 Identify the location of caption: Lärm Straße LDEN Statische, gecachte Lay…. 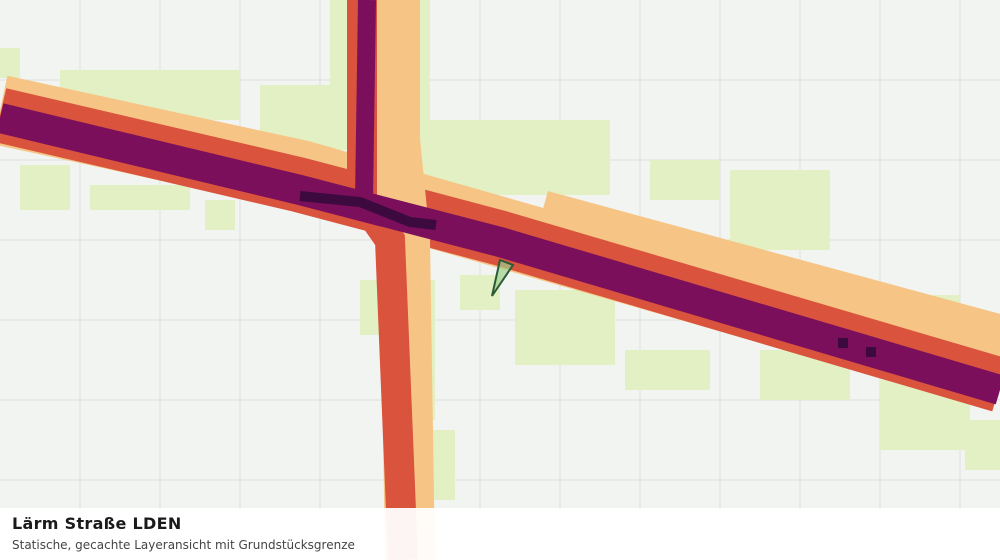
(500, 534).